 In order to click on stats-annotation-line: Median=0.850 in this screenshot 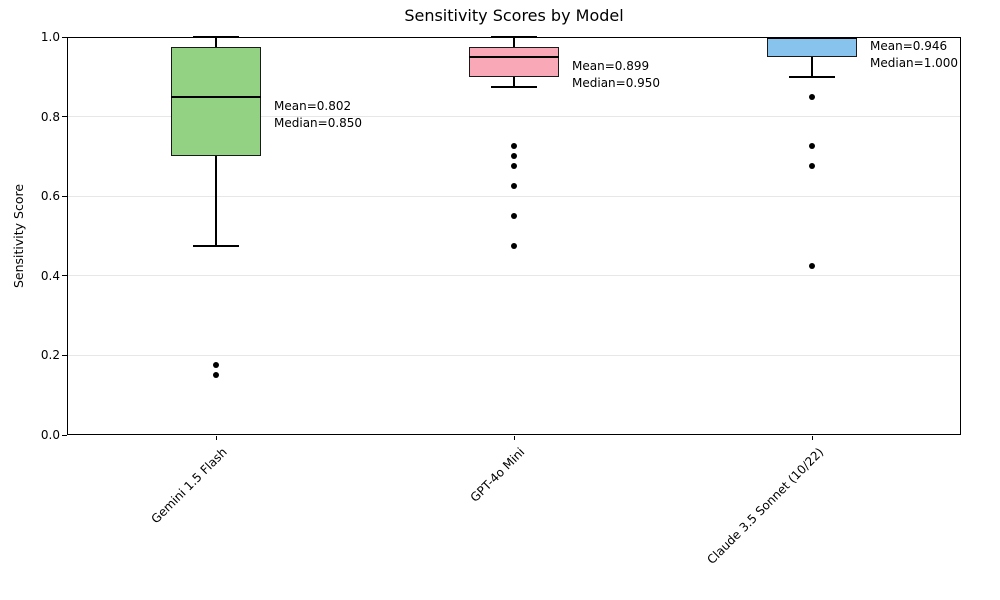, I will do `click(318, 122)`.